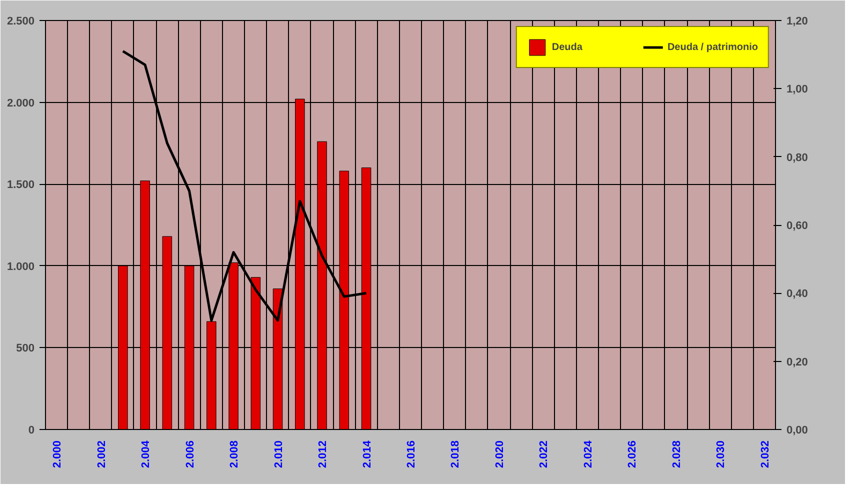 The width and height of the screenshot is (851, 488). What do you see at coordinates (20, 103) in the screenshot?
I see `y-tick-label: 2.000` at bounding box center [20, 103].